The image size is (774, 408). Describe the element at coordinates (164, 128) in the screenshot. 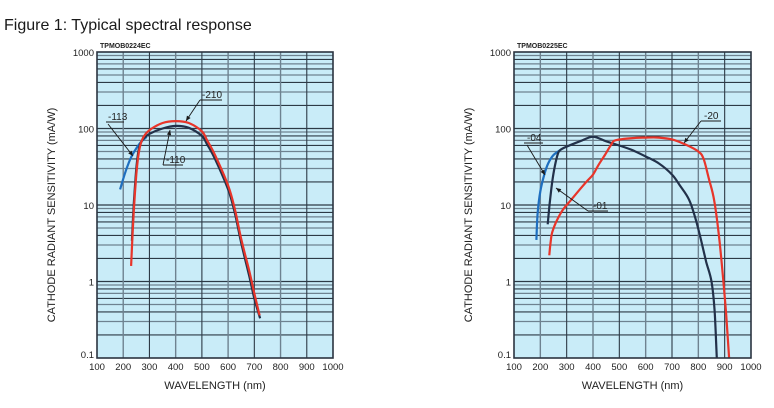

I see `callouts-left: -113 -110 -210` at that location.